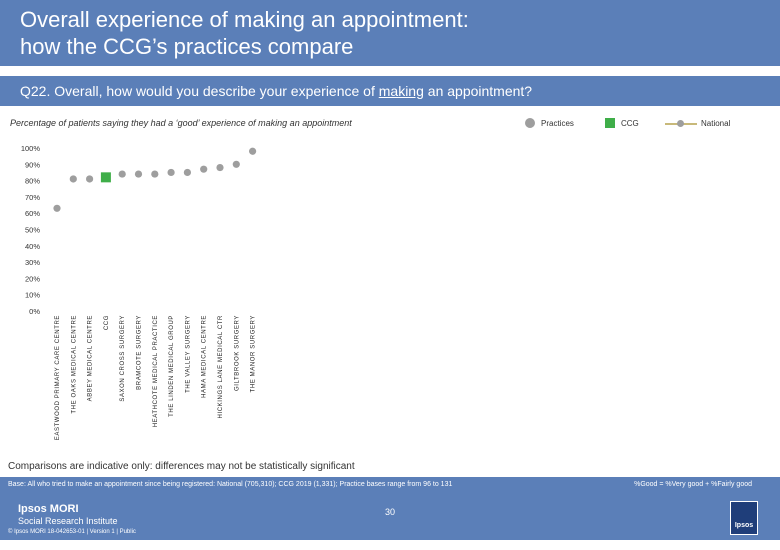 The width and height of the screenshot is (780, 550). I want to click on x-category-label: HEATHCOTE MEDICAL PRACTICE, so click(156, 371).